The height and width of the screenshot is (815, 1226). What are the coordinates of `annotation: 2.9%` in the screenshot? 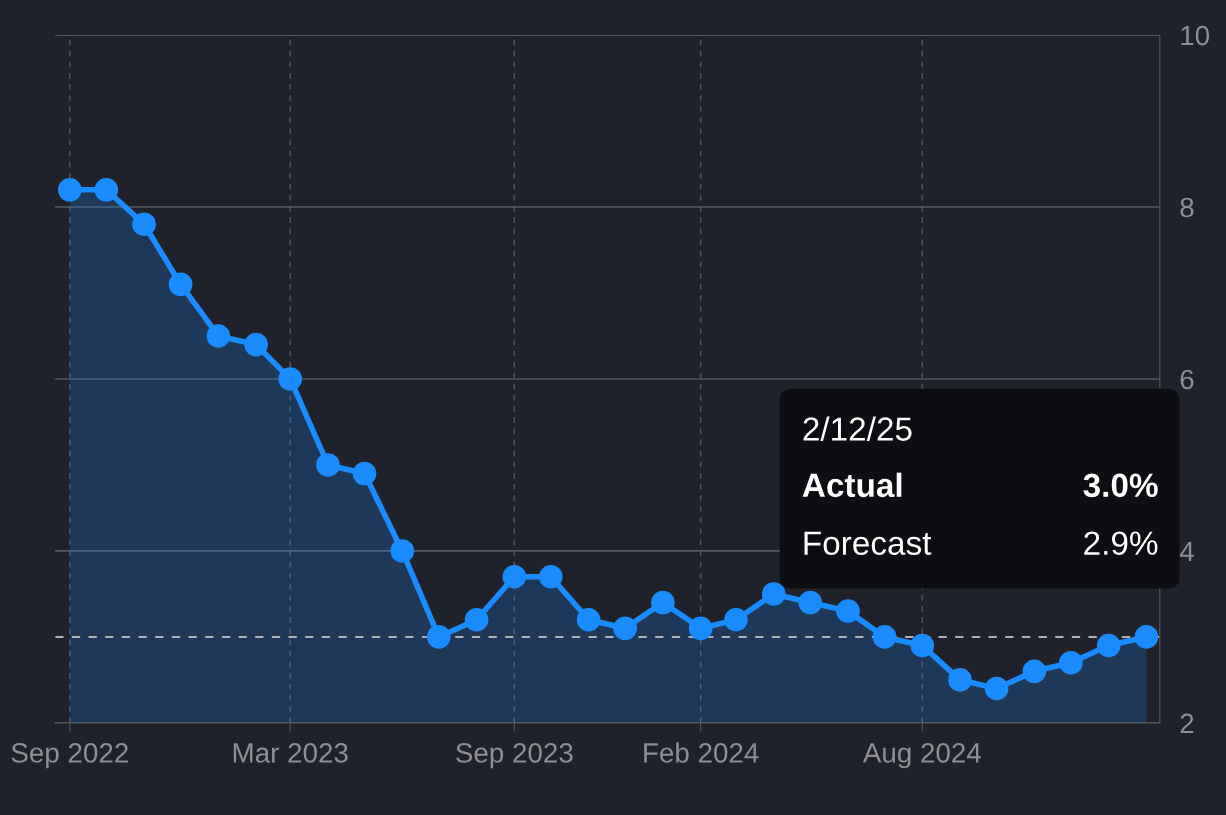 It's located at (1121, 543).